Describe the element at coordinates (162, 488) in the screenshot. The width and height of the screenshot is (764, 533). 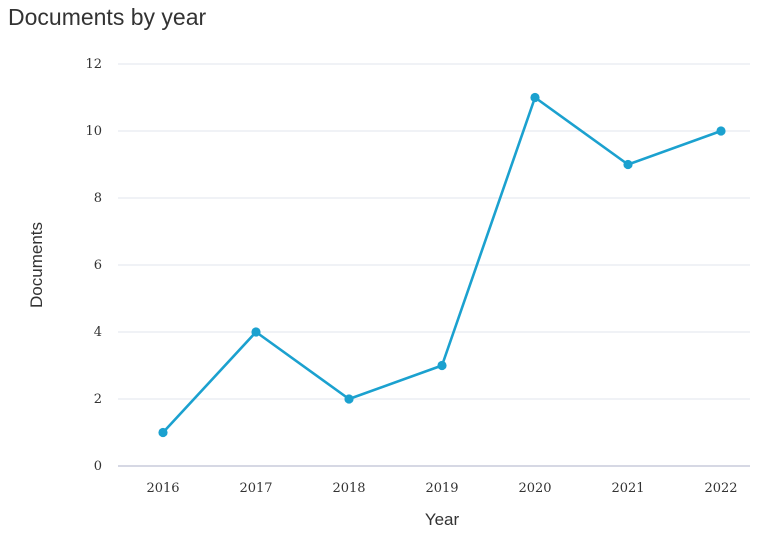
I see `x-tick-label: 2016` at that location.